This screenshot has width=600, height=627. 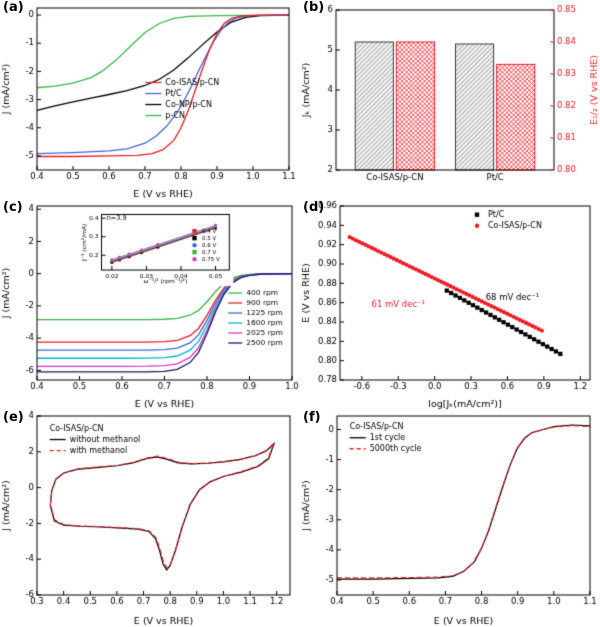 What do you see at coordinates (314, 207) in the screenshot?
I see `panel-label-d: (d)` at bounding box center [314, 207].